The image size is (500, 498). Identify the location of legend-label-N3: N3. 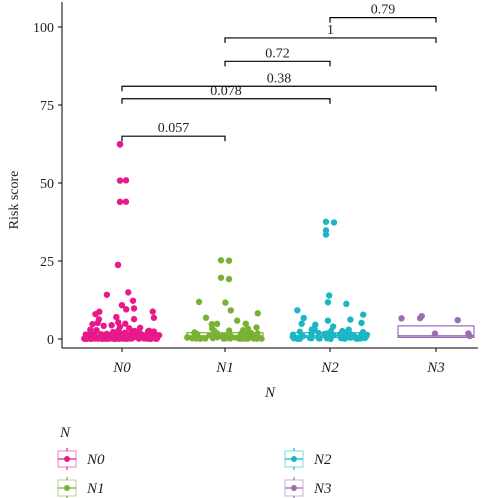
(322, 489).